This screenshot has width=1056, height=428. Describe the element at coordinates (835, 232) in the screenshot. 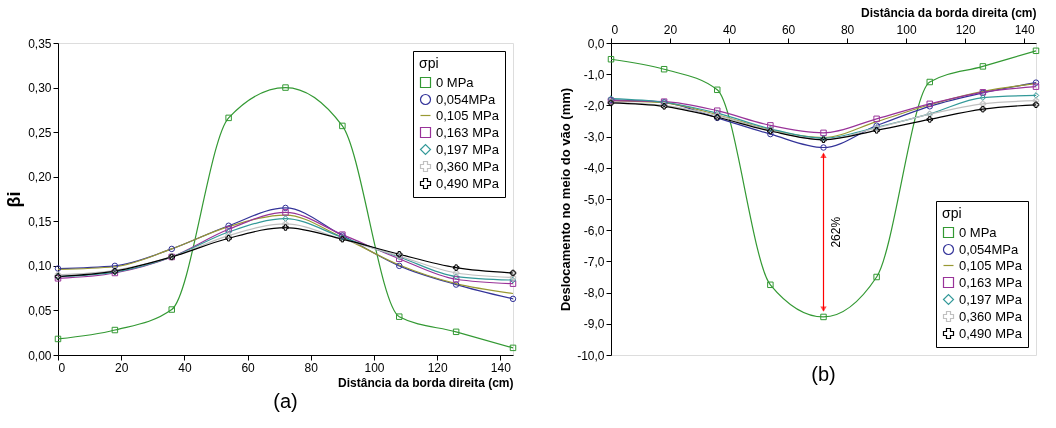

I see `annotation: 262%` at that location.